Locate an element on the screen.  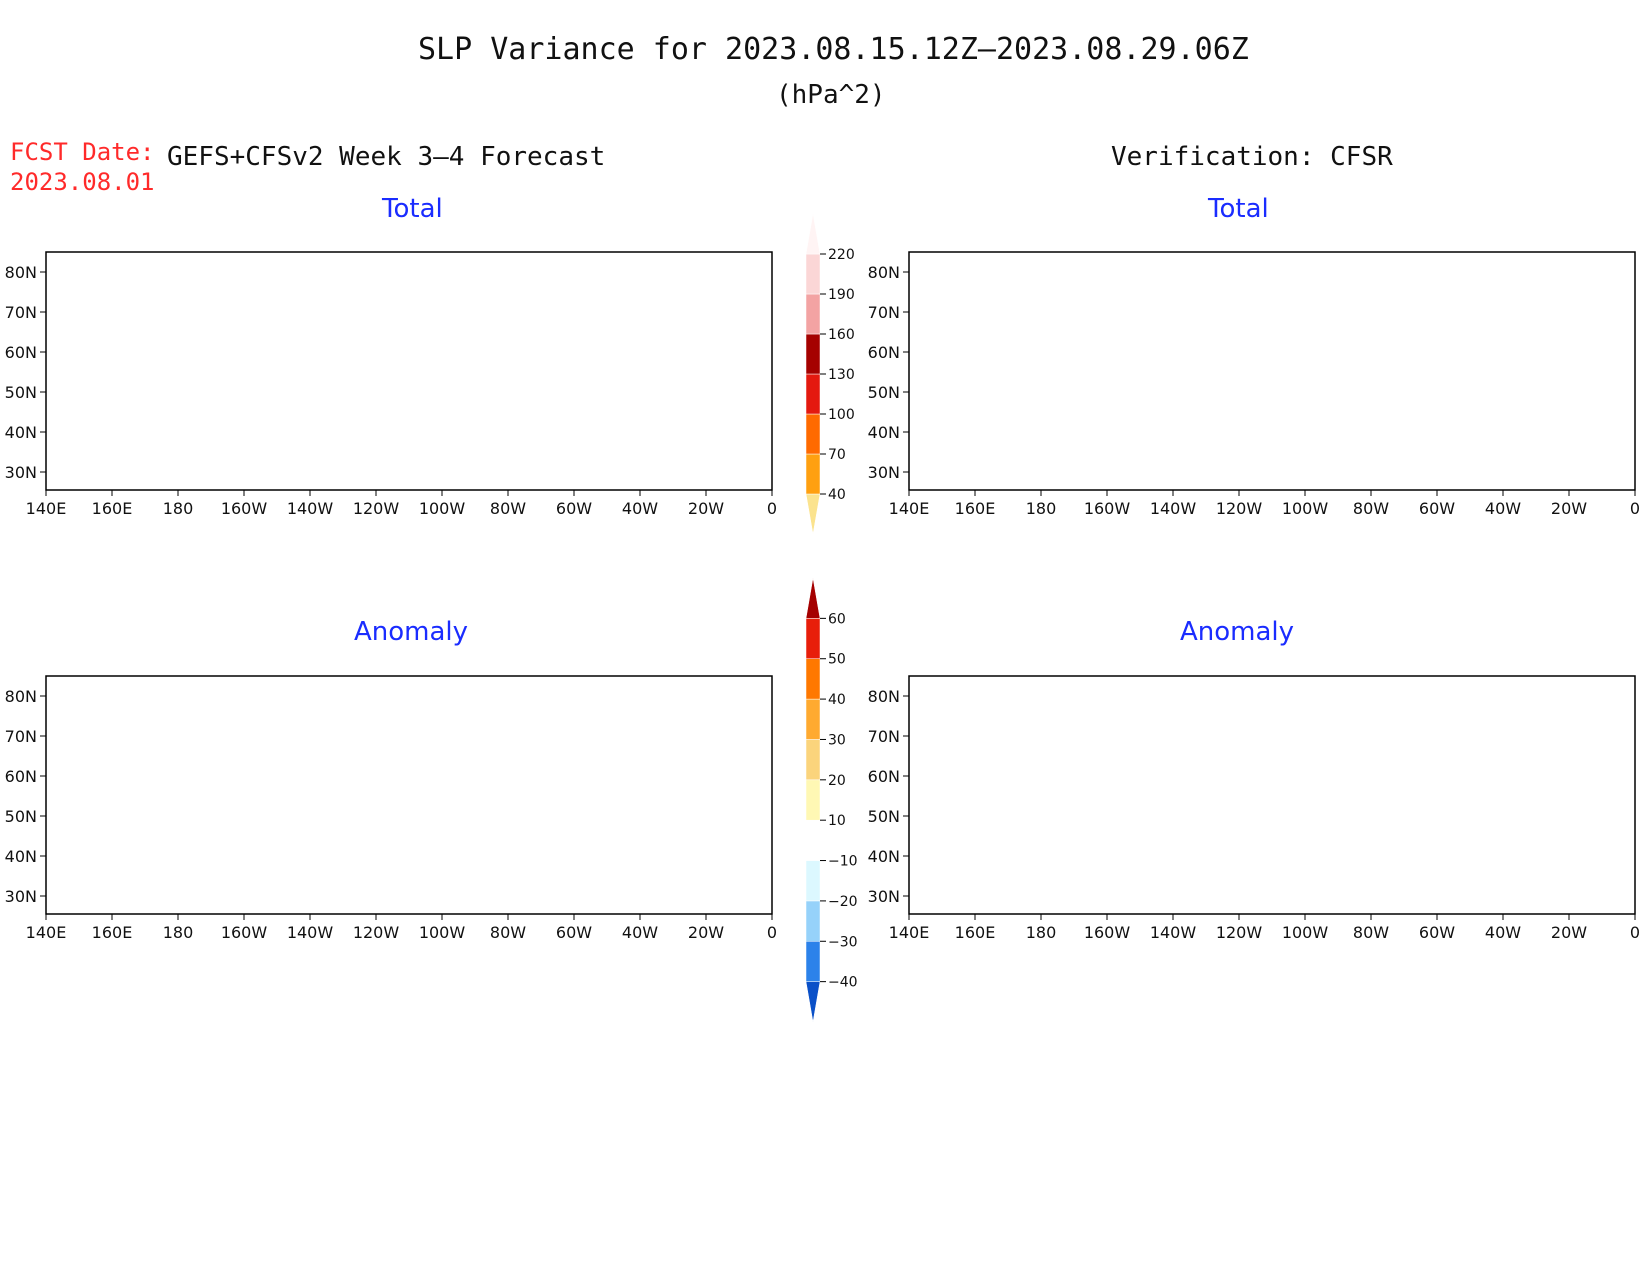
lat-tick-label: 30N is located at coordinates (21, 896).